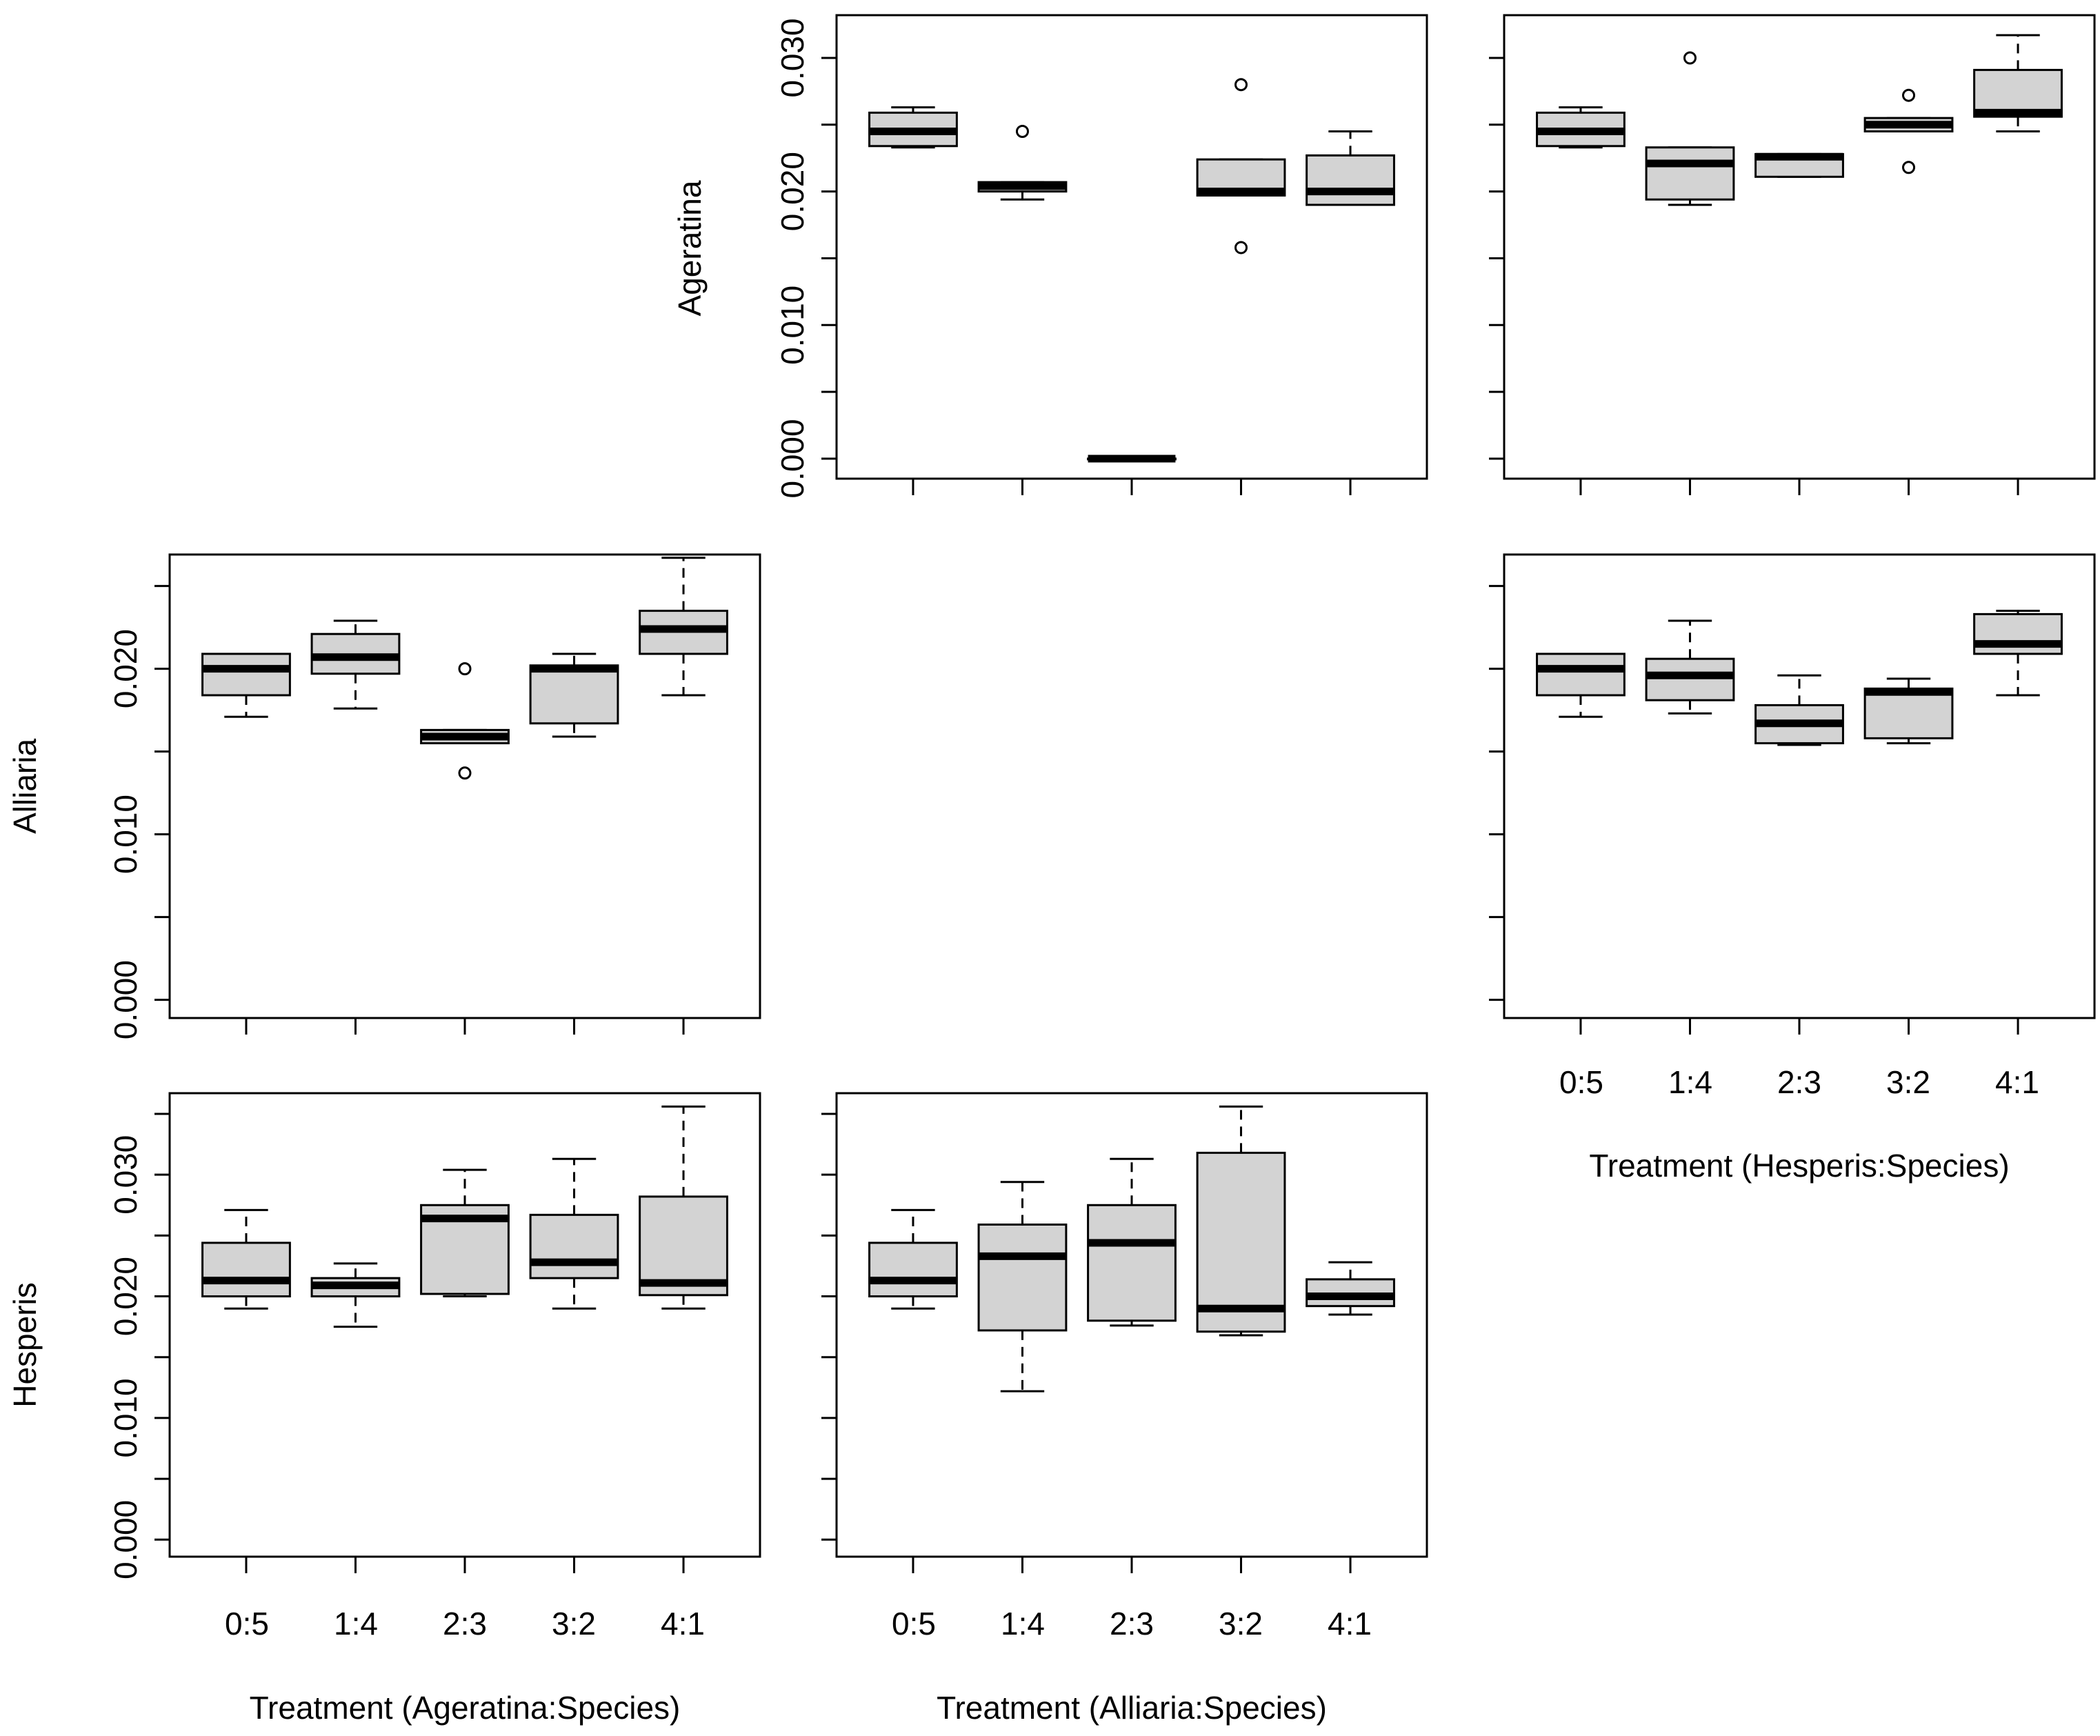  I want to click on panel-hesperis-vs-alliaria, so click(1124, 1332).